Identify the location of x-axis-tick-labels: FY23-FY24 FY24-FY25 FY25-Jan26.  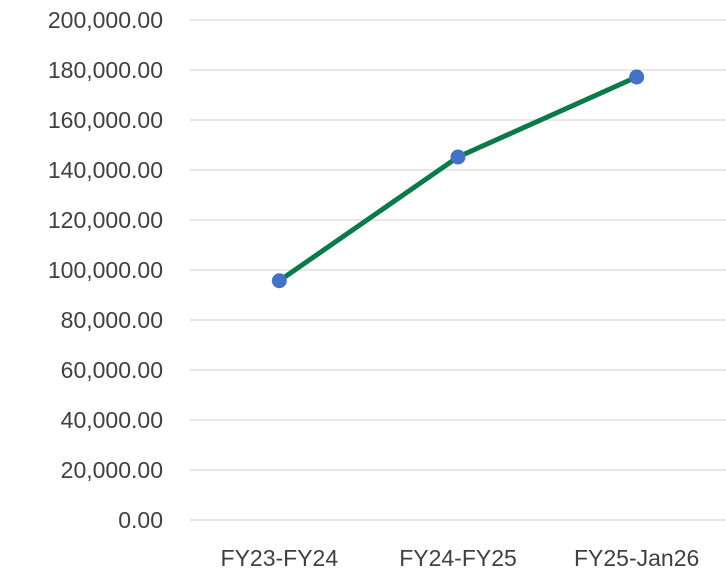
(460, 558).